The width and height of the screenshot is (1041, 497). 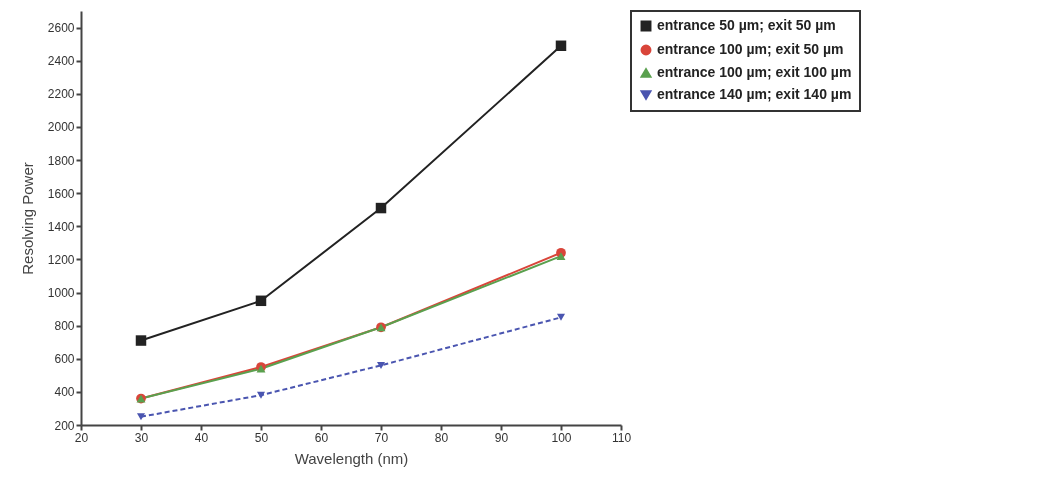 I want to click on legend-label: entrance 100 µm; exit 100 µm, so click(x=754, y=72).